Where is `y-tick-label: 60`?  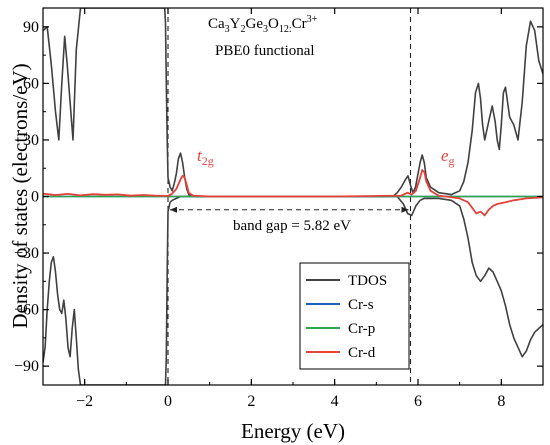
y-tick-label: 60 is located at coordinates (31, 83).